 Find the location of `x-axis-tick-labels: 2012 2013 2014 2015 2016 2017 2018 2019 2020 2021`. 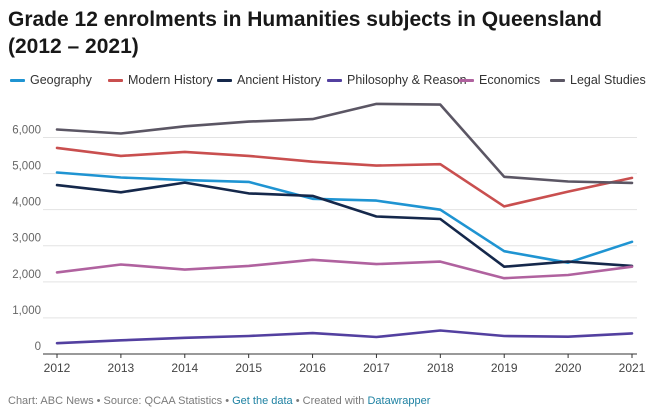

x-axis-tick-labels: 2012 2013 2014 2015 2016 2017 2018 2019 2020 2021 is located at coordinates (345, 364).